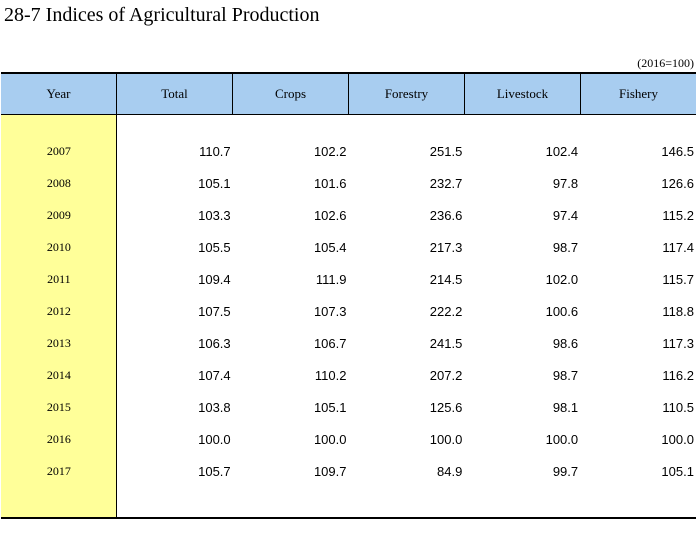 The height and width of the screenshot is (551, 697). Describe the element at coordinates (678, 343) in the screenshot. I see `fishery-cell: 117.3` at that location.